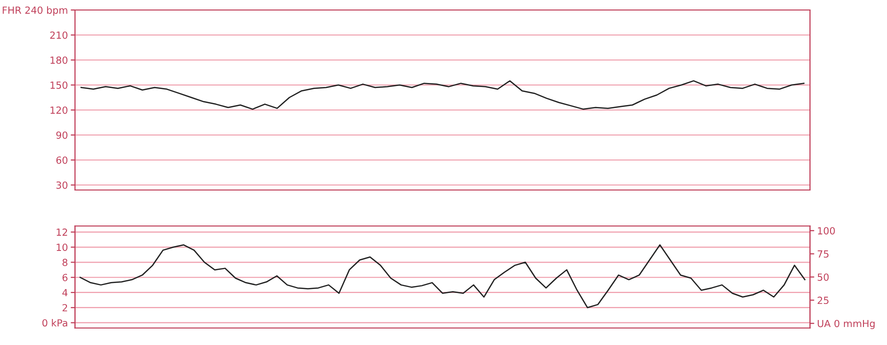 This screenshot has width=887, height=345. I want to click on y-tick-label: 12, so click(62, 232).